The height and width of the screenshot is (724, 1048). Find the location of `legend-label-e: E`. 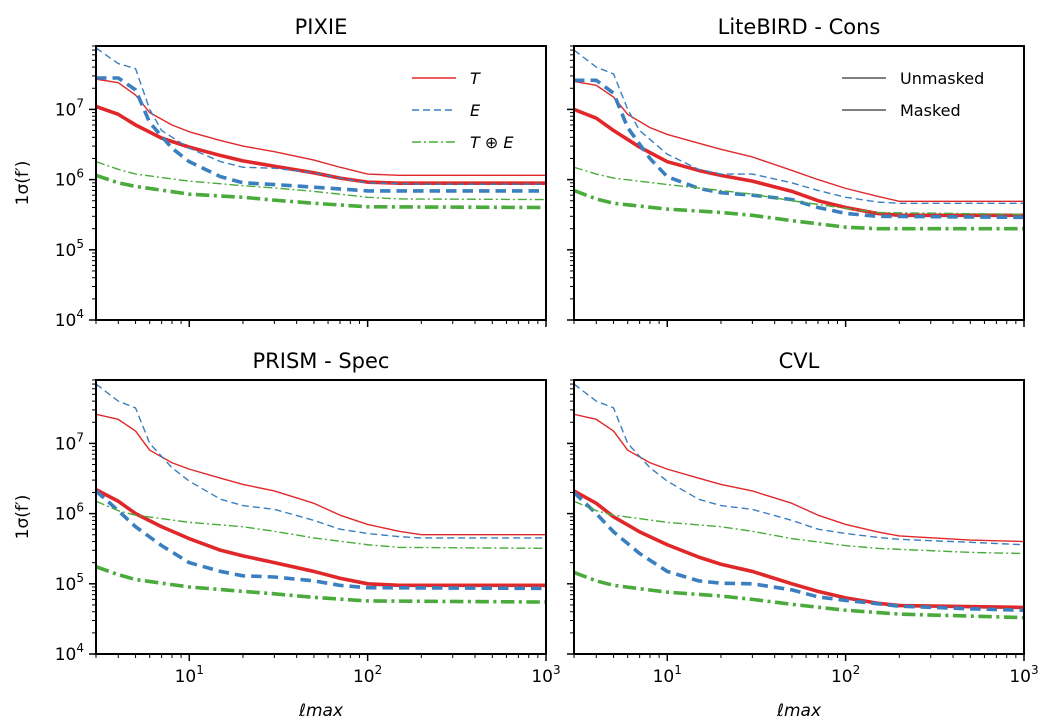

legend-label-e: E is located at coordinates (475, 110).